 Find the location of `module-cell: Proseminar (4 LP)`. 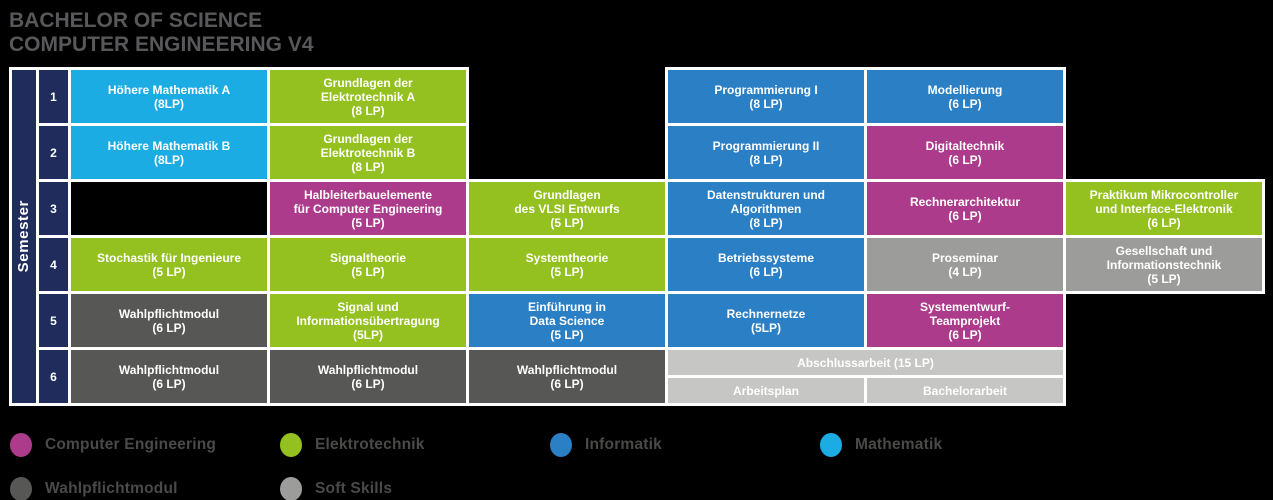

module-cell: Proseminar (4 LP) is located at coordinates (965, 264).